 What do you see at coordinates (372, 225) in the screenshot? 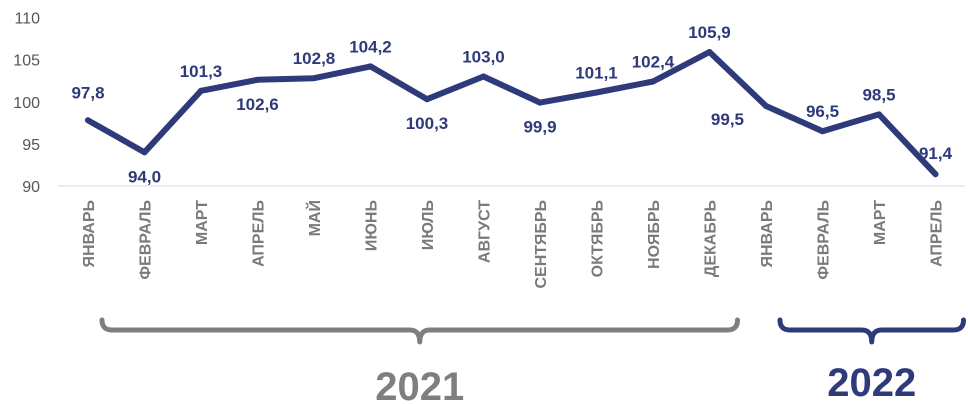
I see `x-tick-label: ИЮНЬ` at bounding box center [372, 225].